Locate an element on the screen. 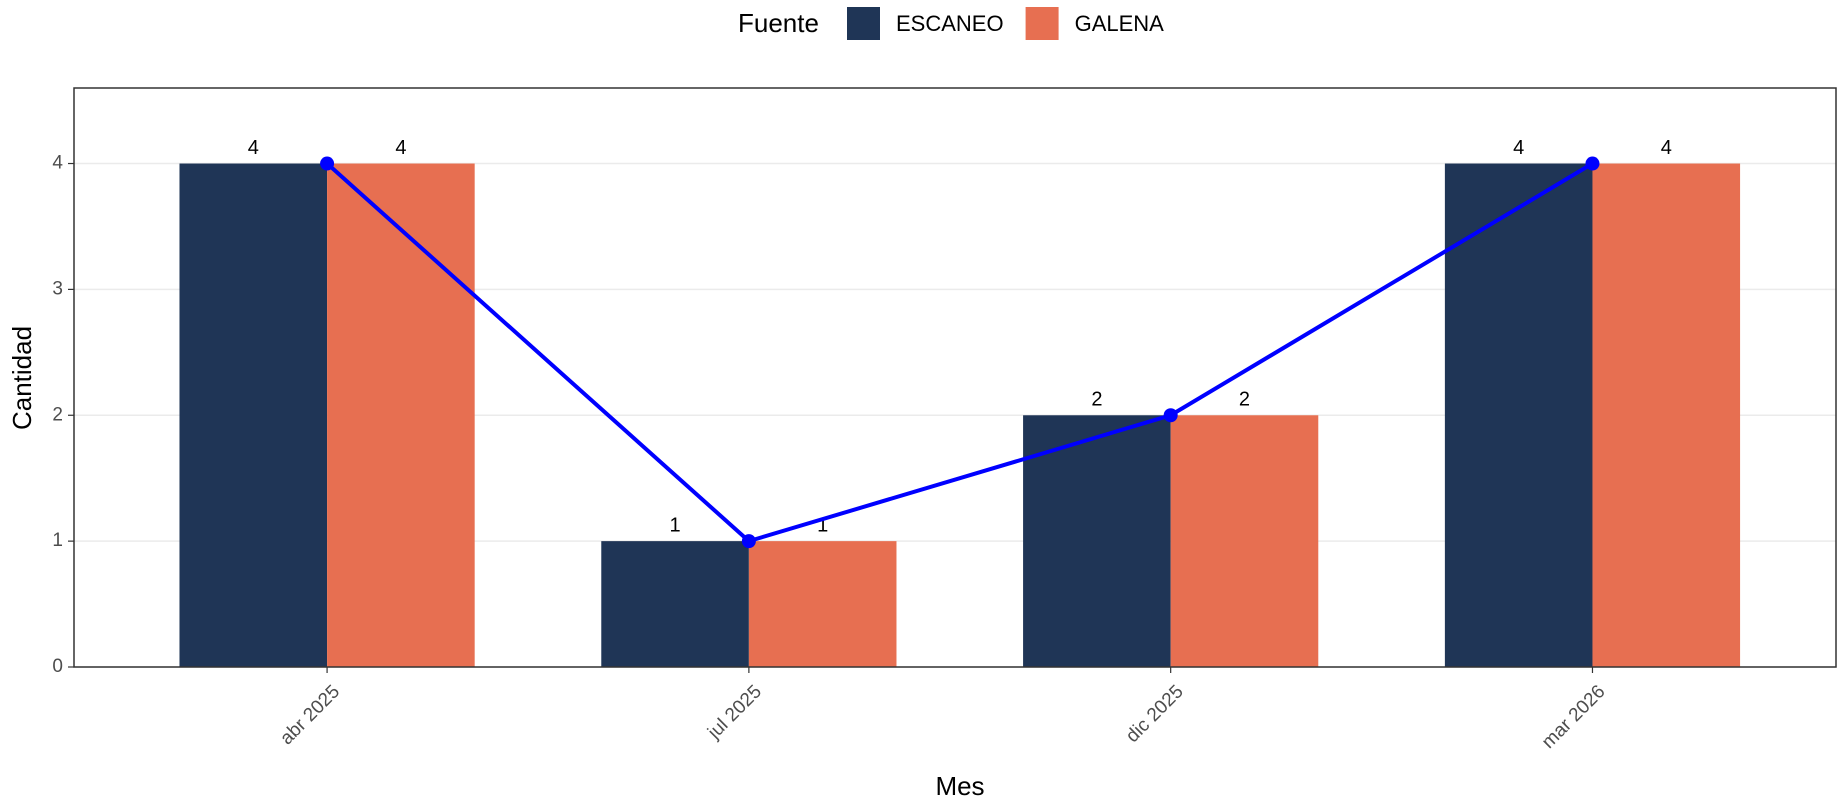 The height and width of the screenshot is (804, 1837). x-tick-label: mar 2026 is located at coordinates (1574, 717).